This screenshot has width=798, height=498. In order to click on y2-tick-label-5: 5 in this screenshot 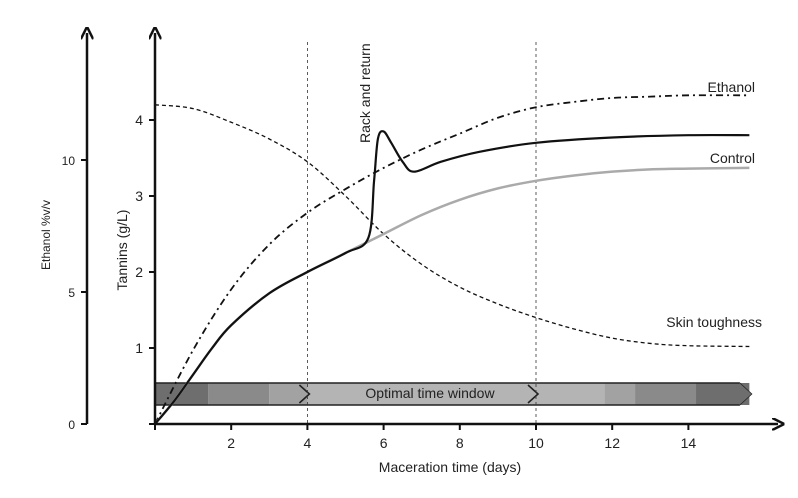, I will do `click(71, 293)`.